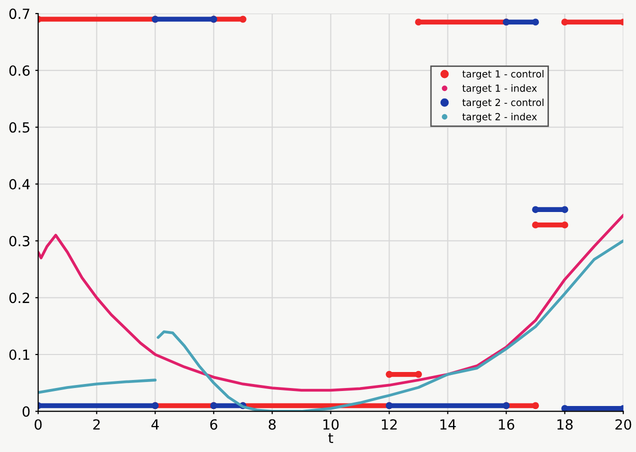  I want to click on y-tick-label: 0.6, so click(19, 70).